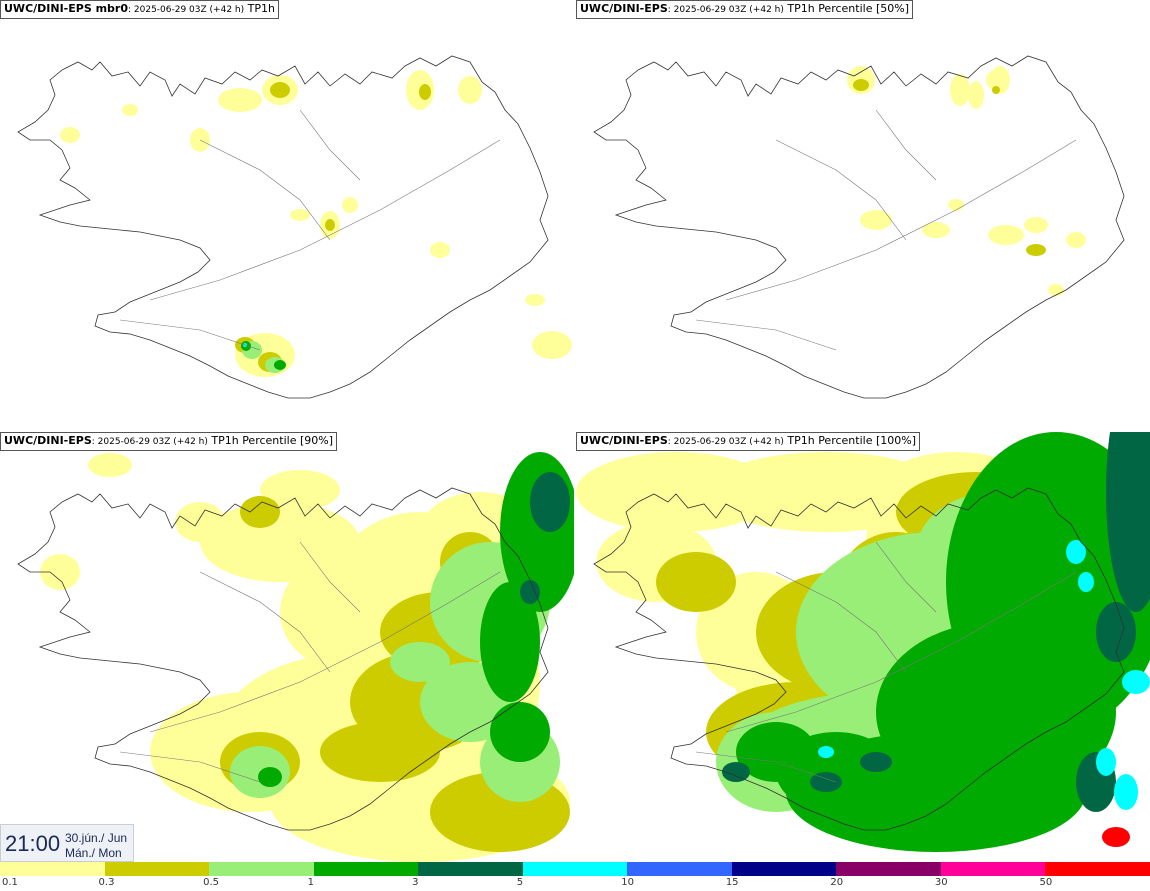 This screenshot has width=1150, height=891. I want to click on precip-colorbar, so click(575, 869).